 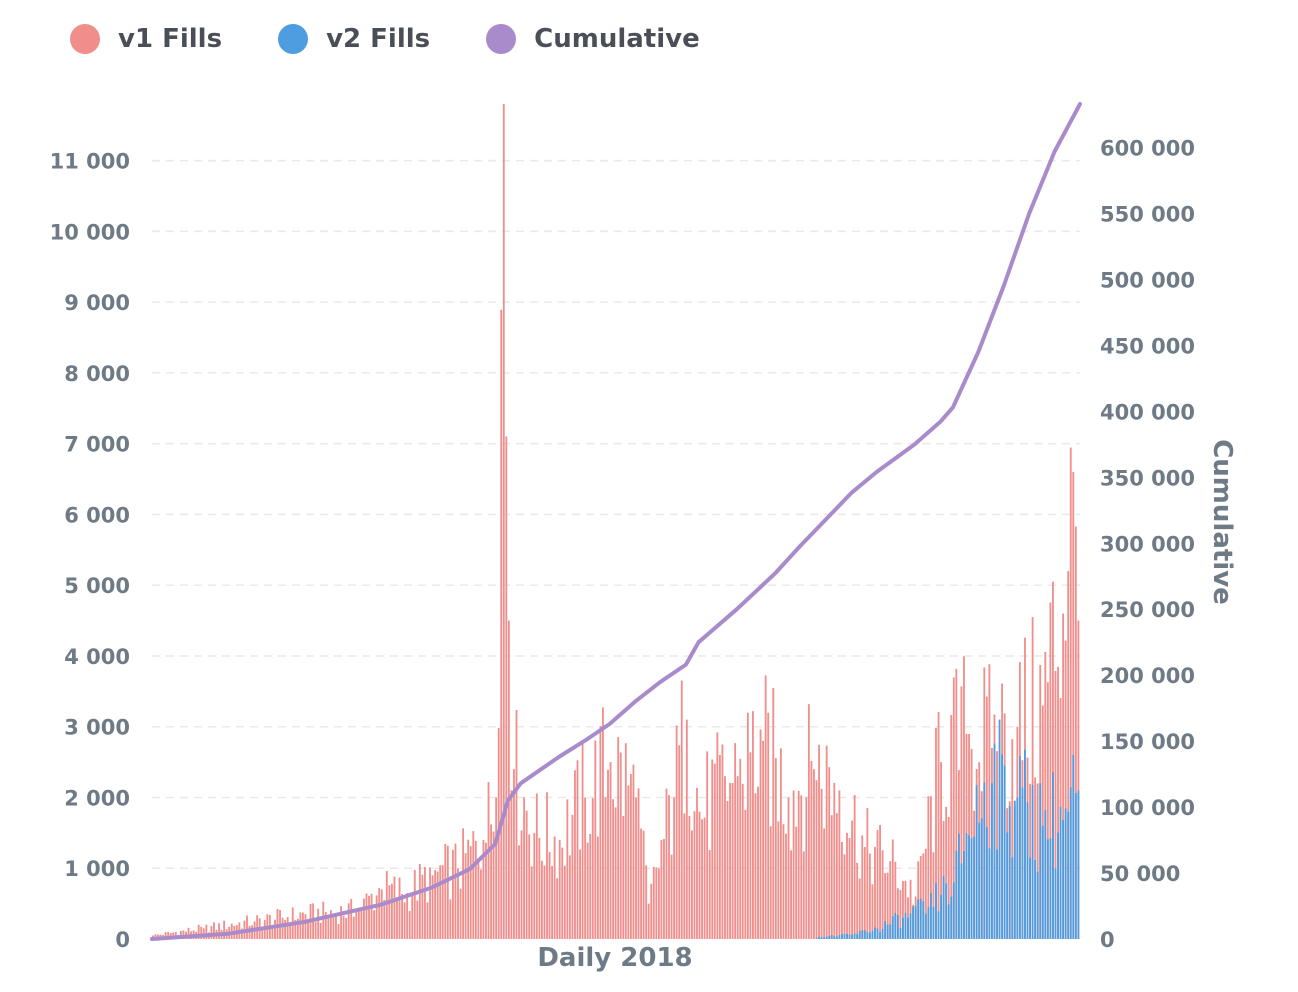 I want to click on left-tick-label: 8 000, so click(x=97, y=374).